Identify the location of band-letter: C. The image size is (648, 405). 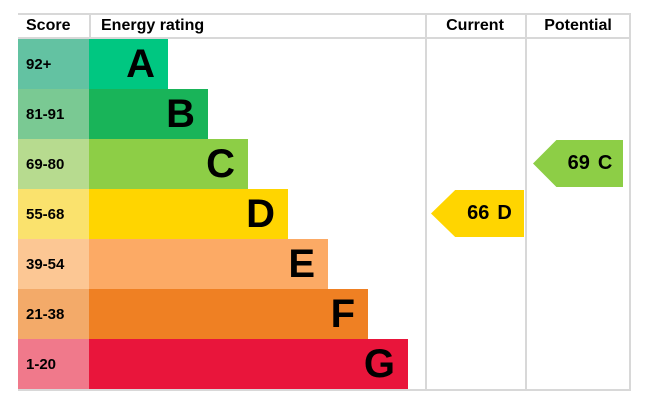
(220, 164).